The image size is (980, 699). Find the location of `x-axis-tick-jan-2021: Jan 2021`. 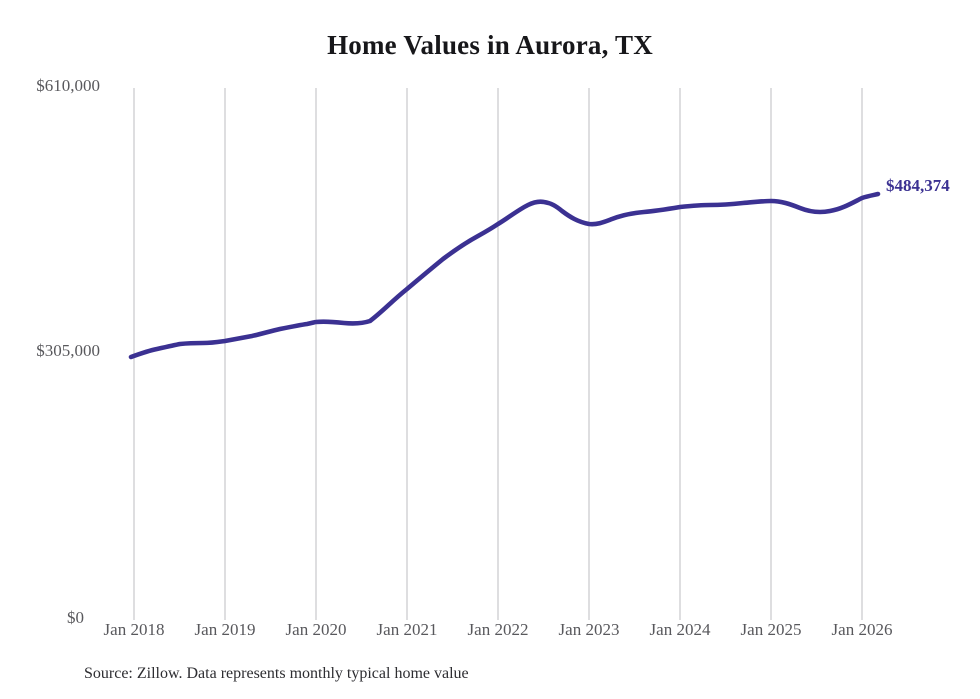

x-axis-tick-jan-2021: Jan 2021 is located at coordinates (407, 629).